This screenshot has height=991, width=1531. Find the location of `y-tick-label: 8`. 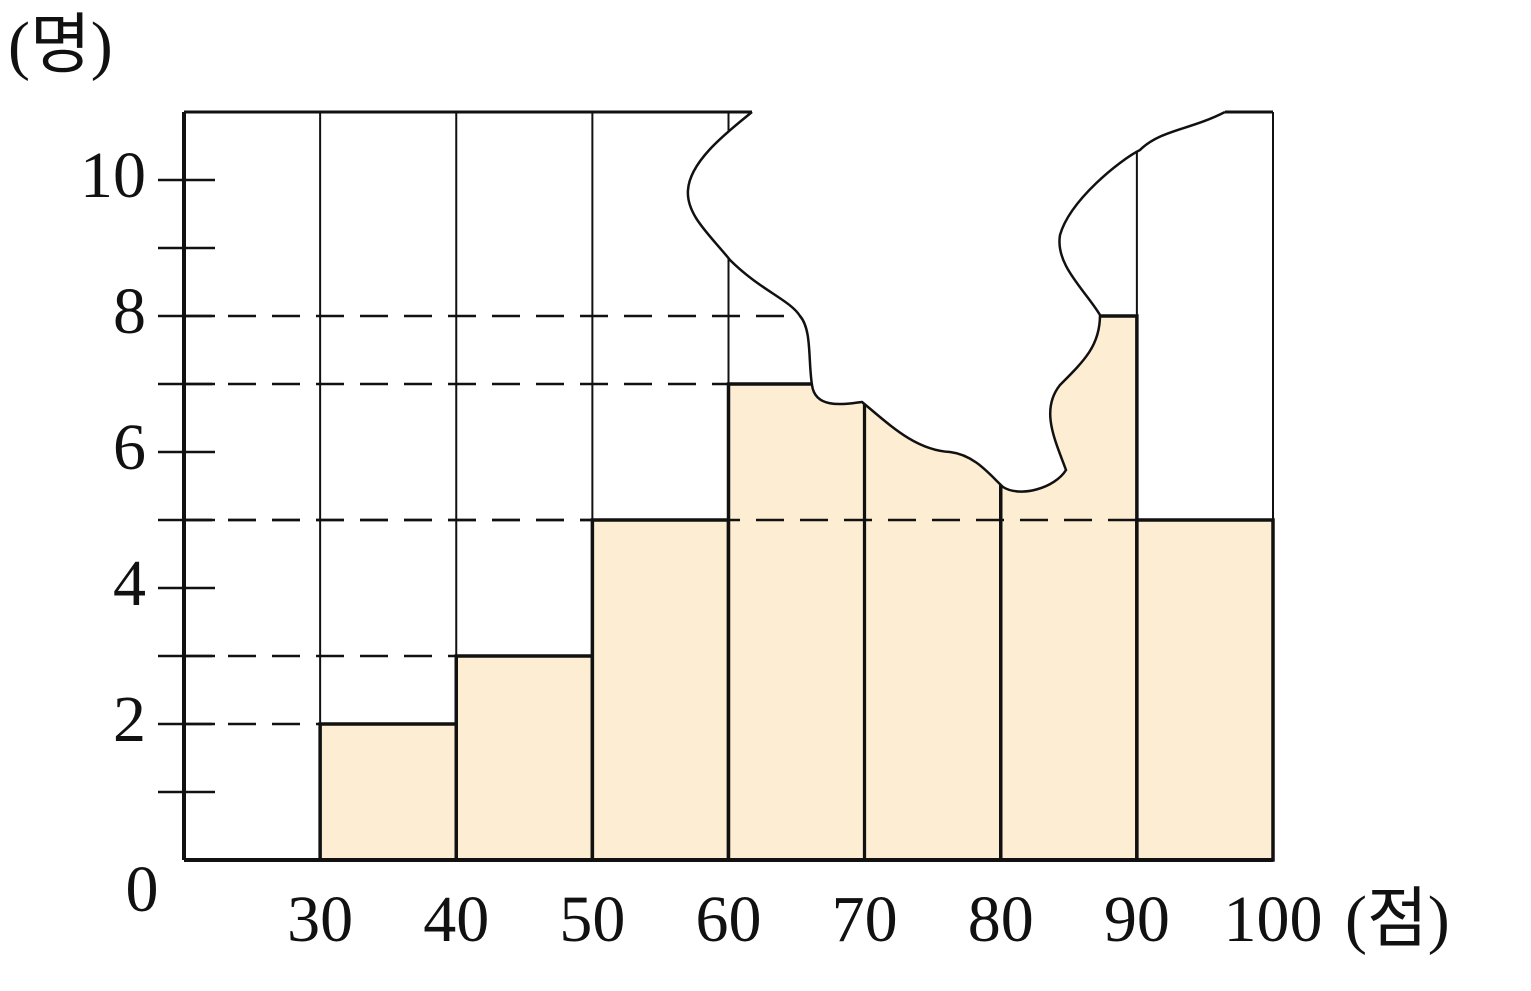

y-tick-label: 8 is located at coordinates (129, 311).